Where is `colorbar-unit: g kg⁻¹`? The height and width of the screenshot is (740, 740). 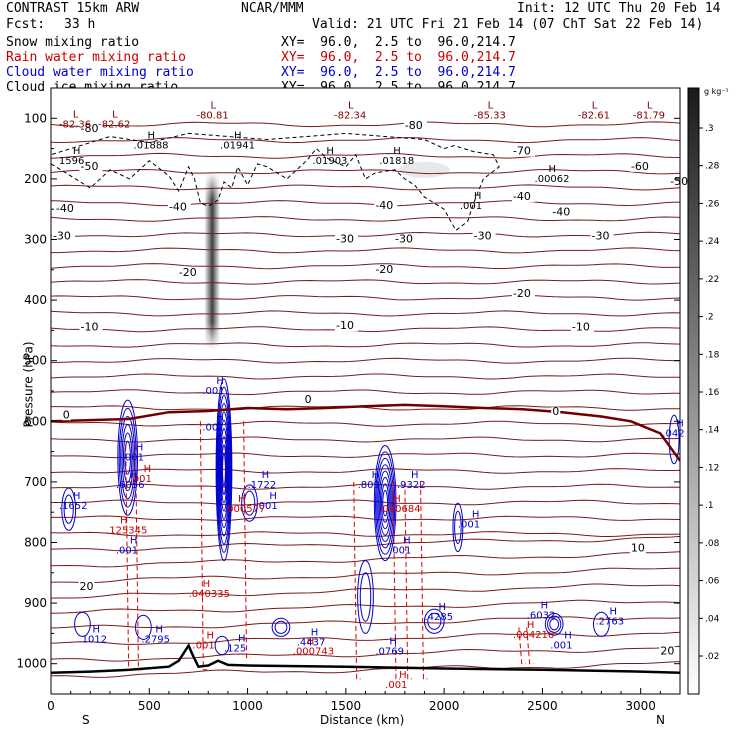
colorbar-unit: g kg⁻¹ is located at coordinates (716, 91).